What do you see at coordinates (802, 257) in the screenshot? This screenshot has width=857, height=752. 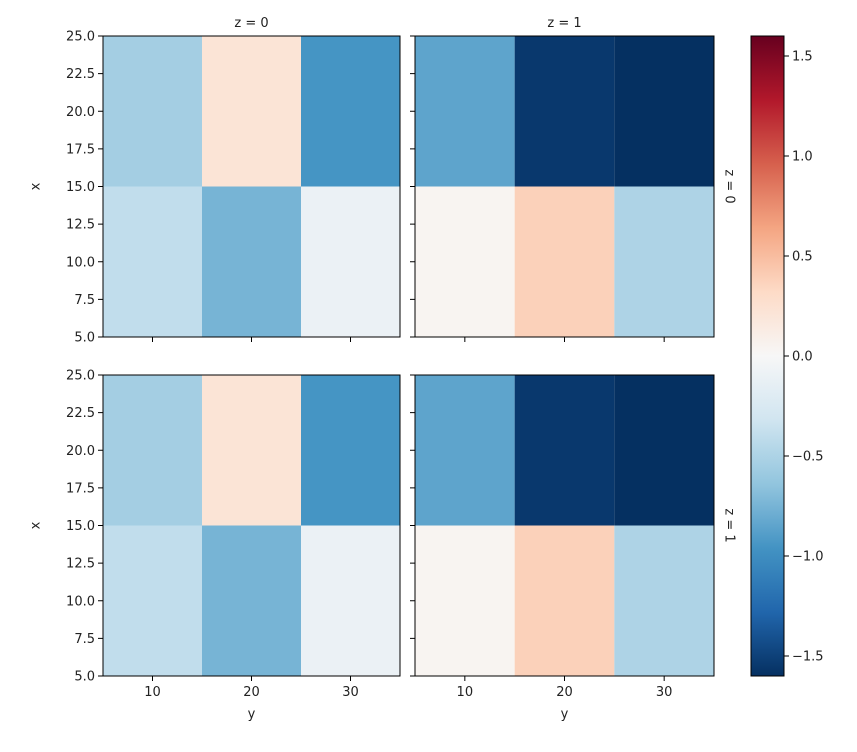 I see `colorbar-tick-label: 0.5` at bounding box center [802, 257].